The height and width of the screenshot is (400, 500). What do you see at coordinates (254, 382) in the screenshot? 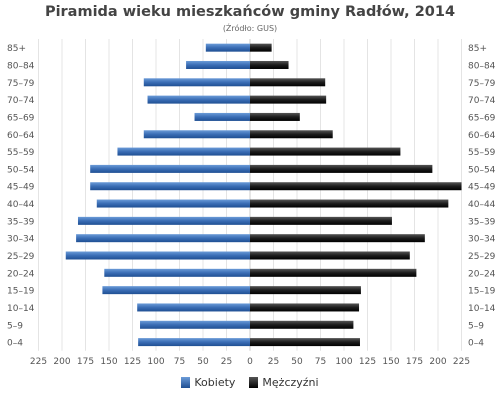
I see `legend-swatch-male` at bounding box center [254, 382].